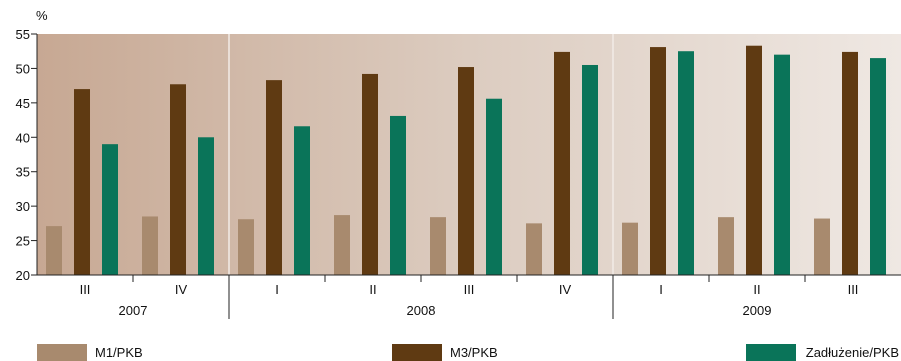 Image resolution: width=901 pixels, height=361 pixels. I want to click on legend-swatch-m1-pkb, so click(62, 352).